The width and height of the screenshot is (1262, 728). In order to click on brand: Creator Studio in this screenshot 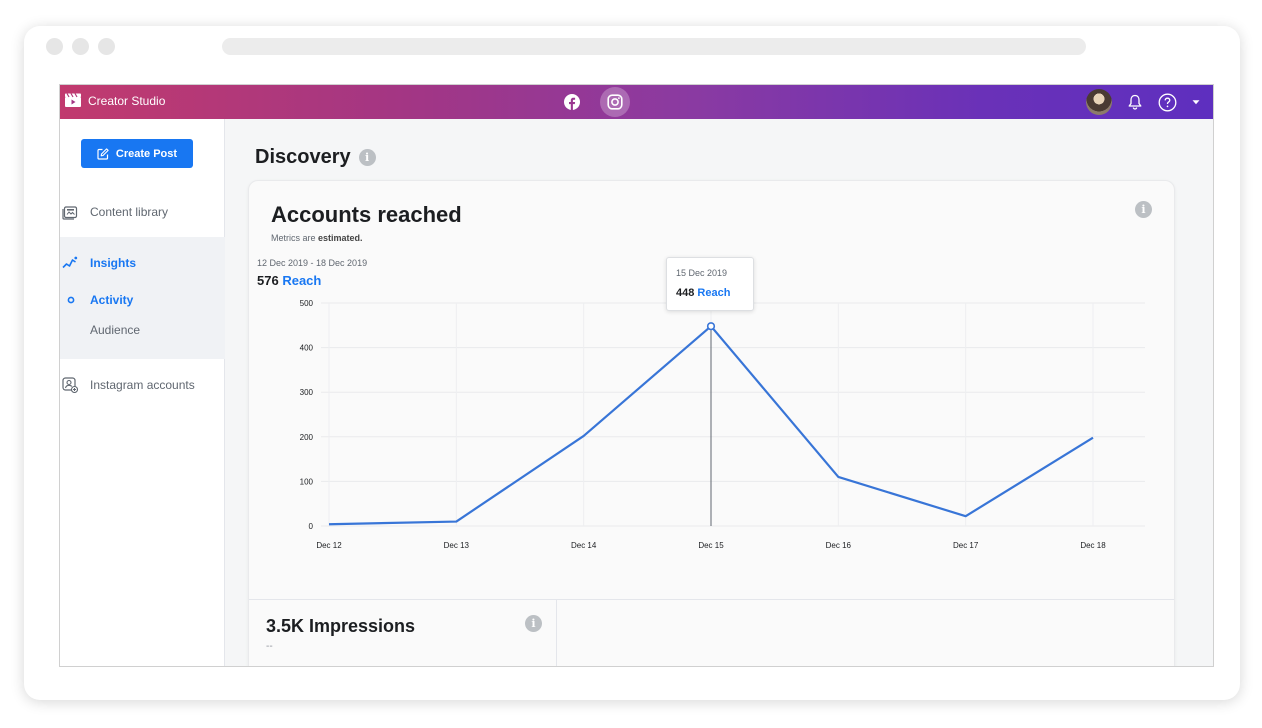, I will do `click(114, 100)`.